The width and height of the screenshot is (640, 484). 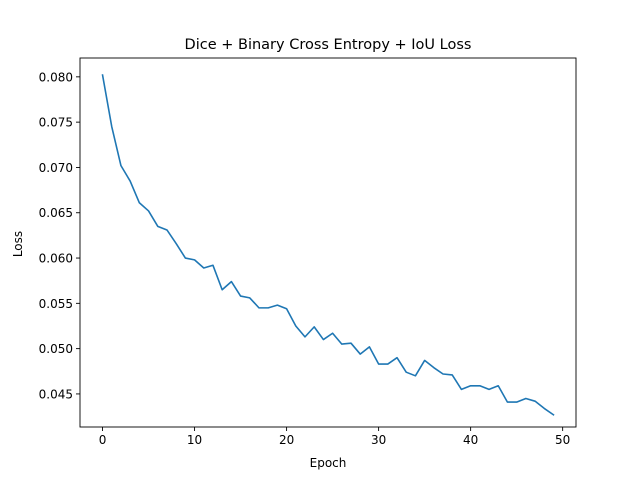 What do you see at coordinates (56, 349) in the screenshot?
I see `y-tick-label: 0.050` at bounding box center [56, 349].